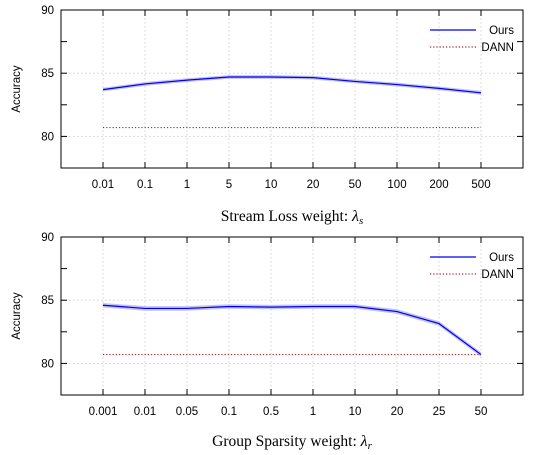 The width and height of the screenshot is (544, 455). Describe the element at coordinates (286, 441) in the screenshot. I see `x-title-text: Group Sparsity weight:` at that location.